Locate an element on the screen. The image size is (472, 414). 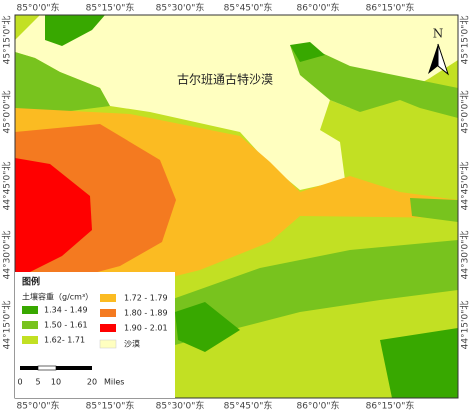
scale-bar: 0 5 10 20 Miles is located at coordinates (70, 376).